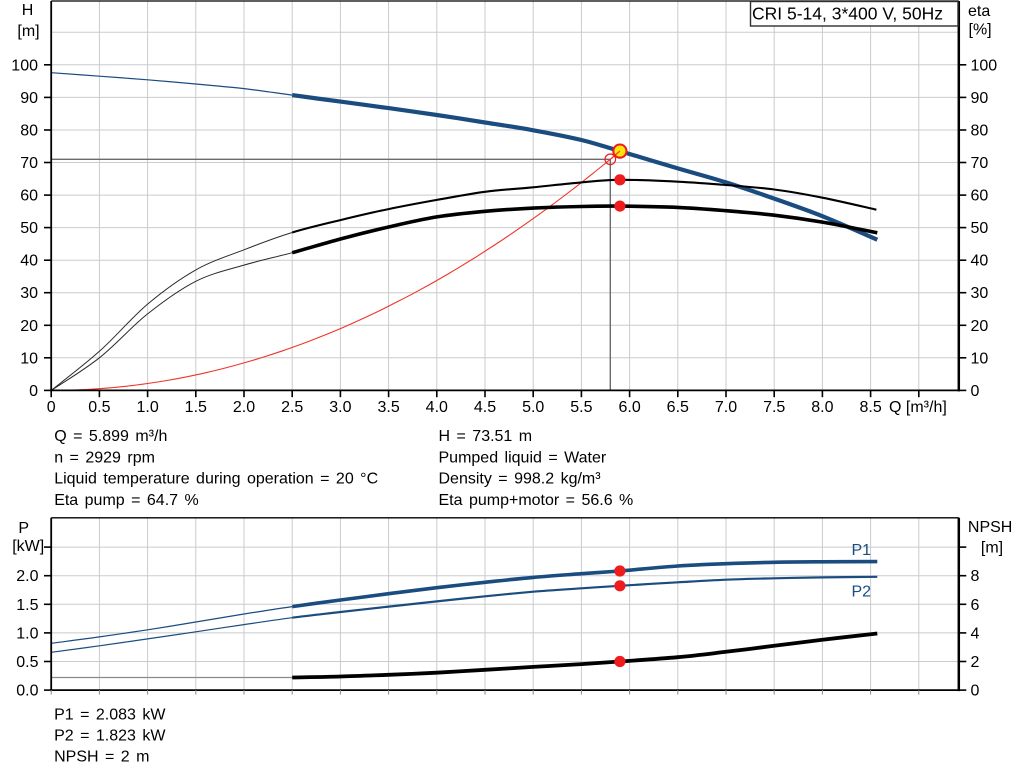 The height and width of the screenshot is (781, 1024). I want to click on svg-text: Eta pump = 64.7 %, so click(126, 500).